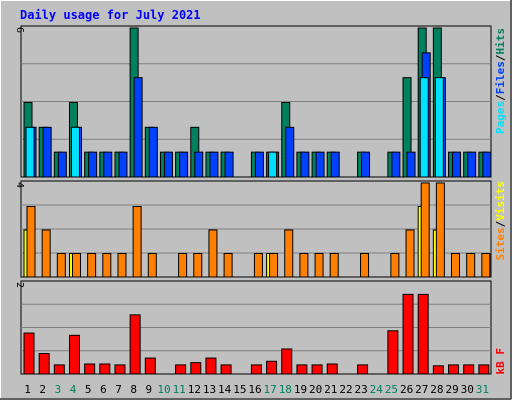 The height and width of the screenshot is (400, 512). What do you see at coordinates (239, 389) in the screenshot?
I see `x-tick-label: 15` at bounding box center [239, 389].